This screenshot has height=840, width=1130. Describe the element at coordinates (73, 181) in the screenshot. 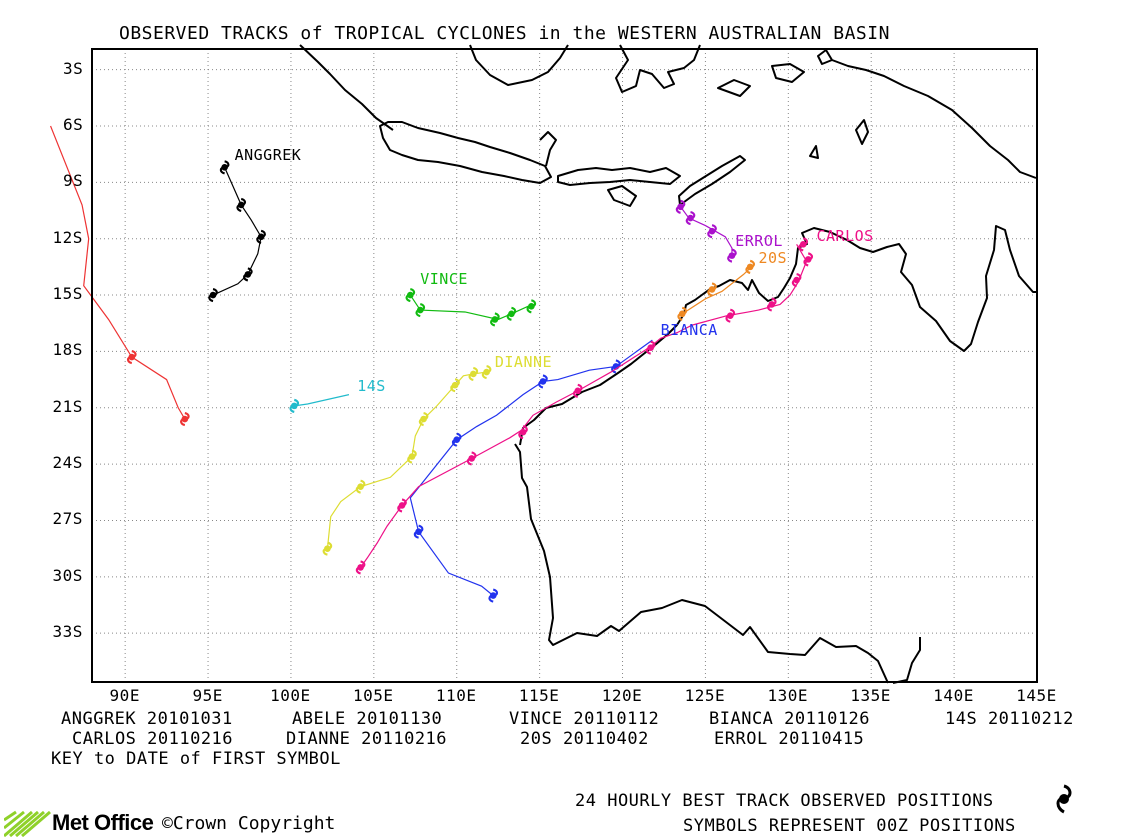

I see `lat-tick-label: 9S` at that location.